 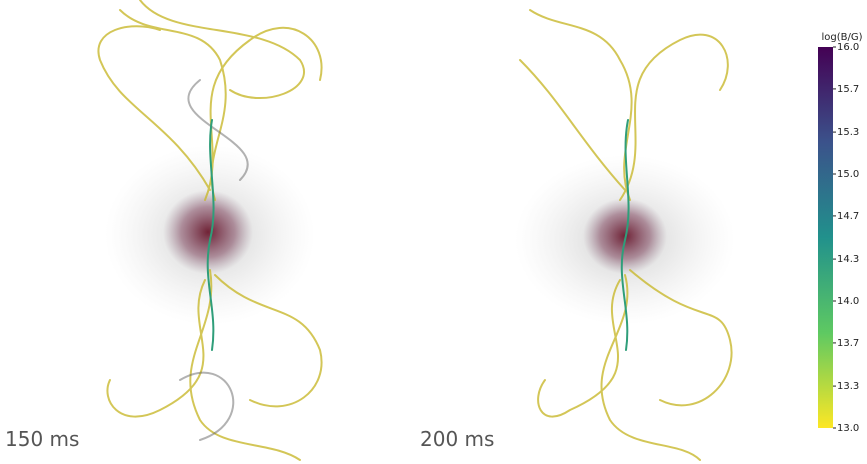 I want to click on tick-label: 13.0, so click(x=848, y=428).